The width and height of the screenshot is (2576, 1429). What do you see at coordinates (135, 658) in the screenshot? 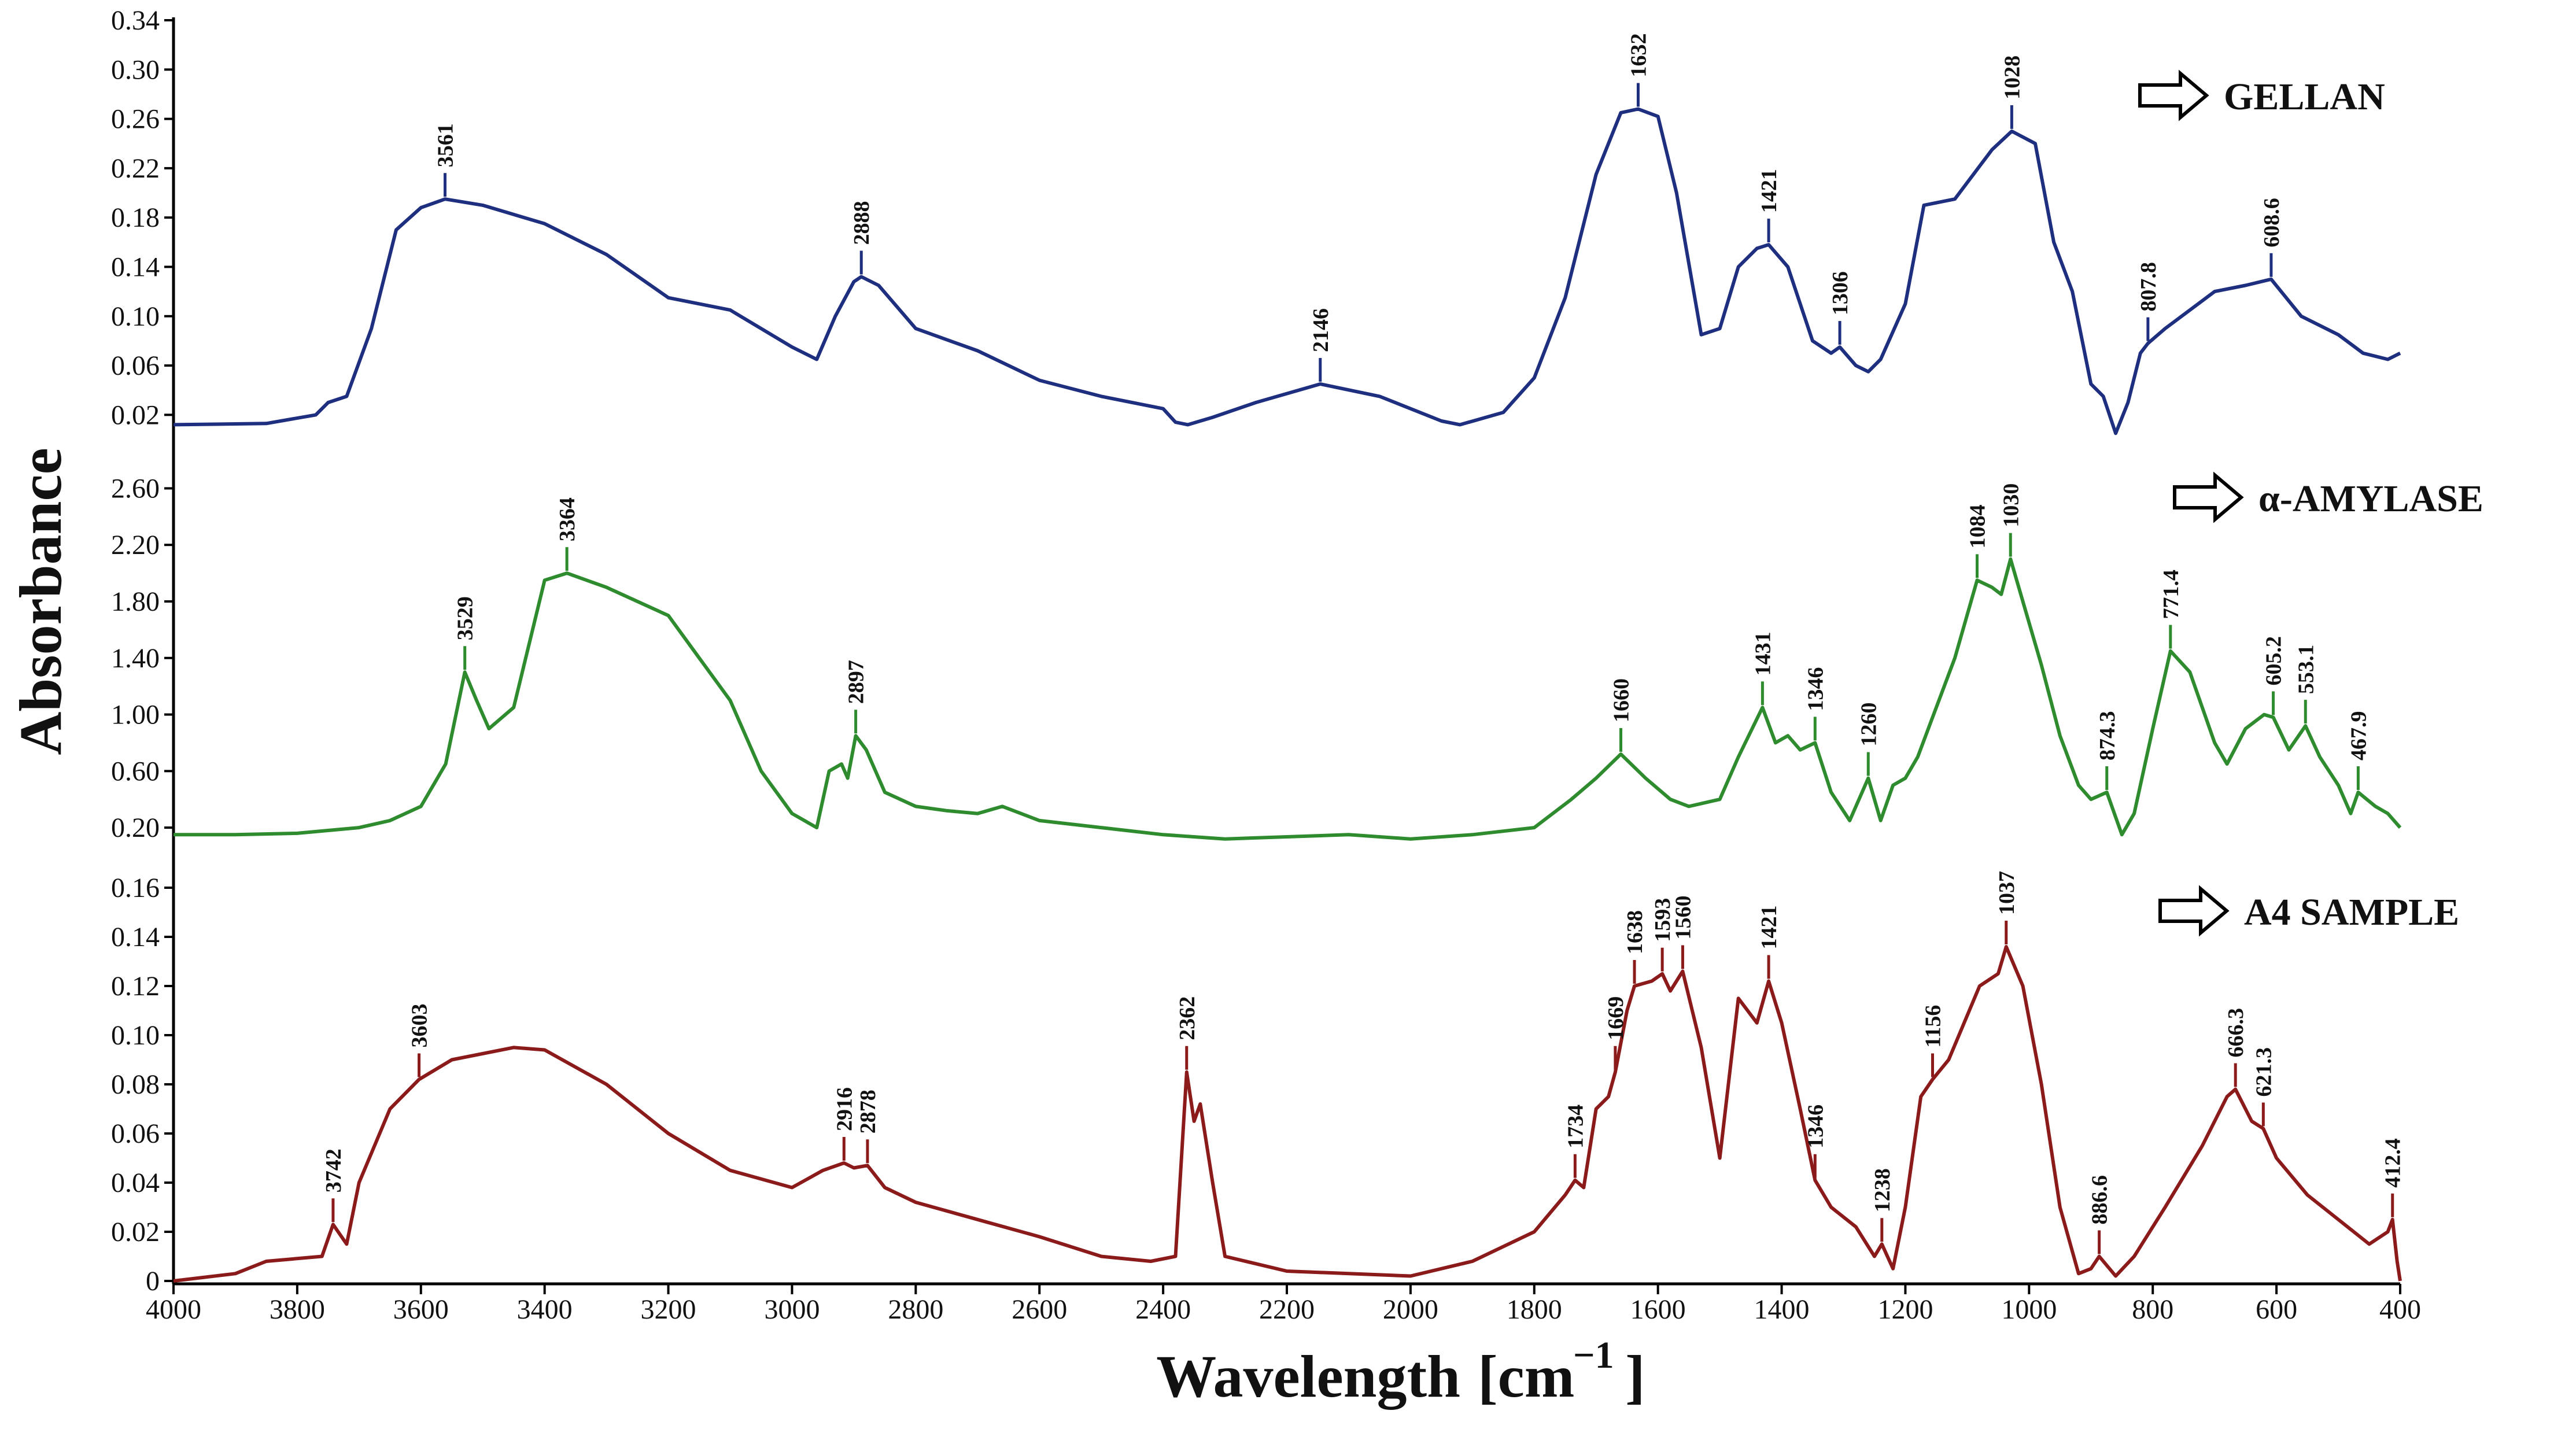
I see `y-tick-label: 1.40` at bounding box center [135, 658].